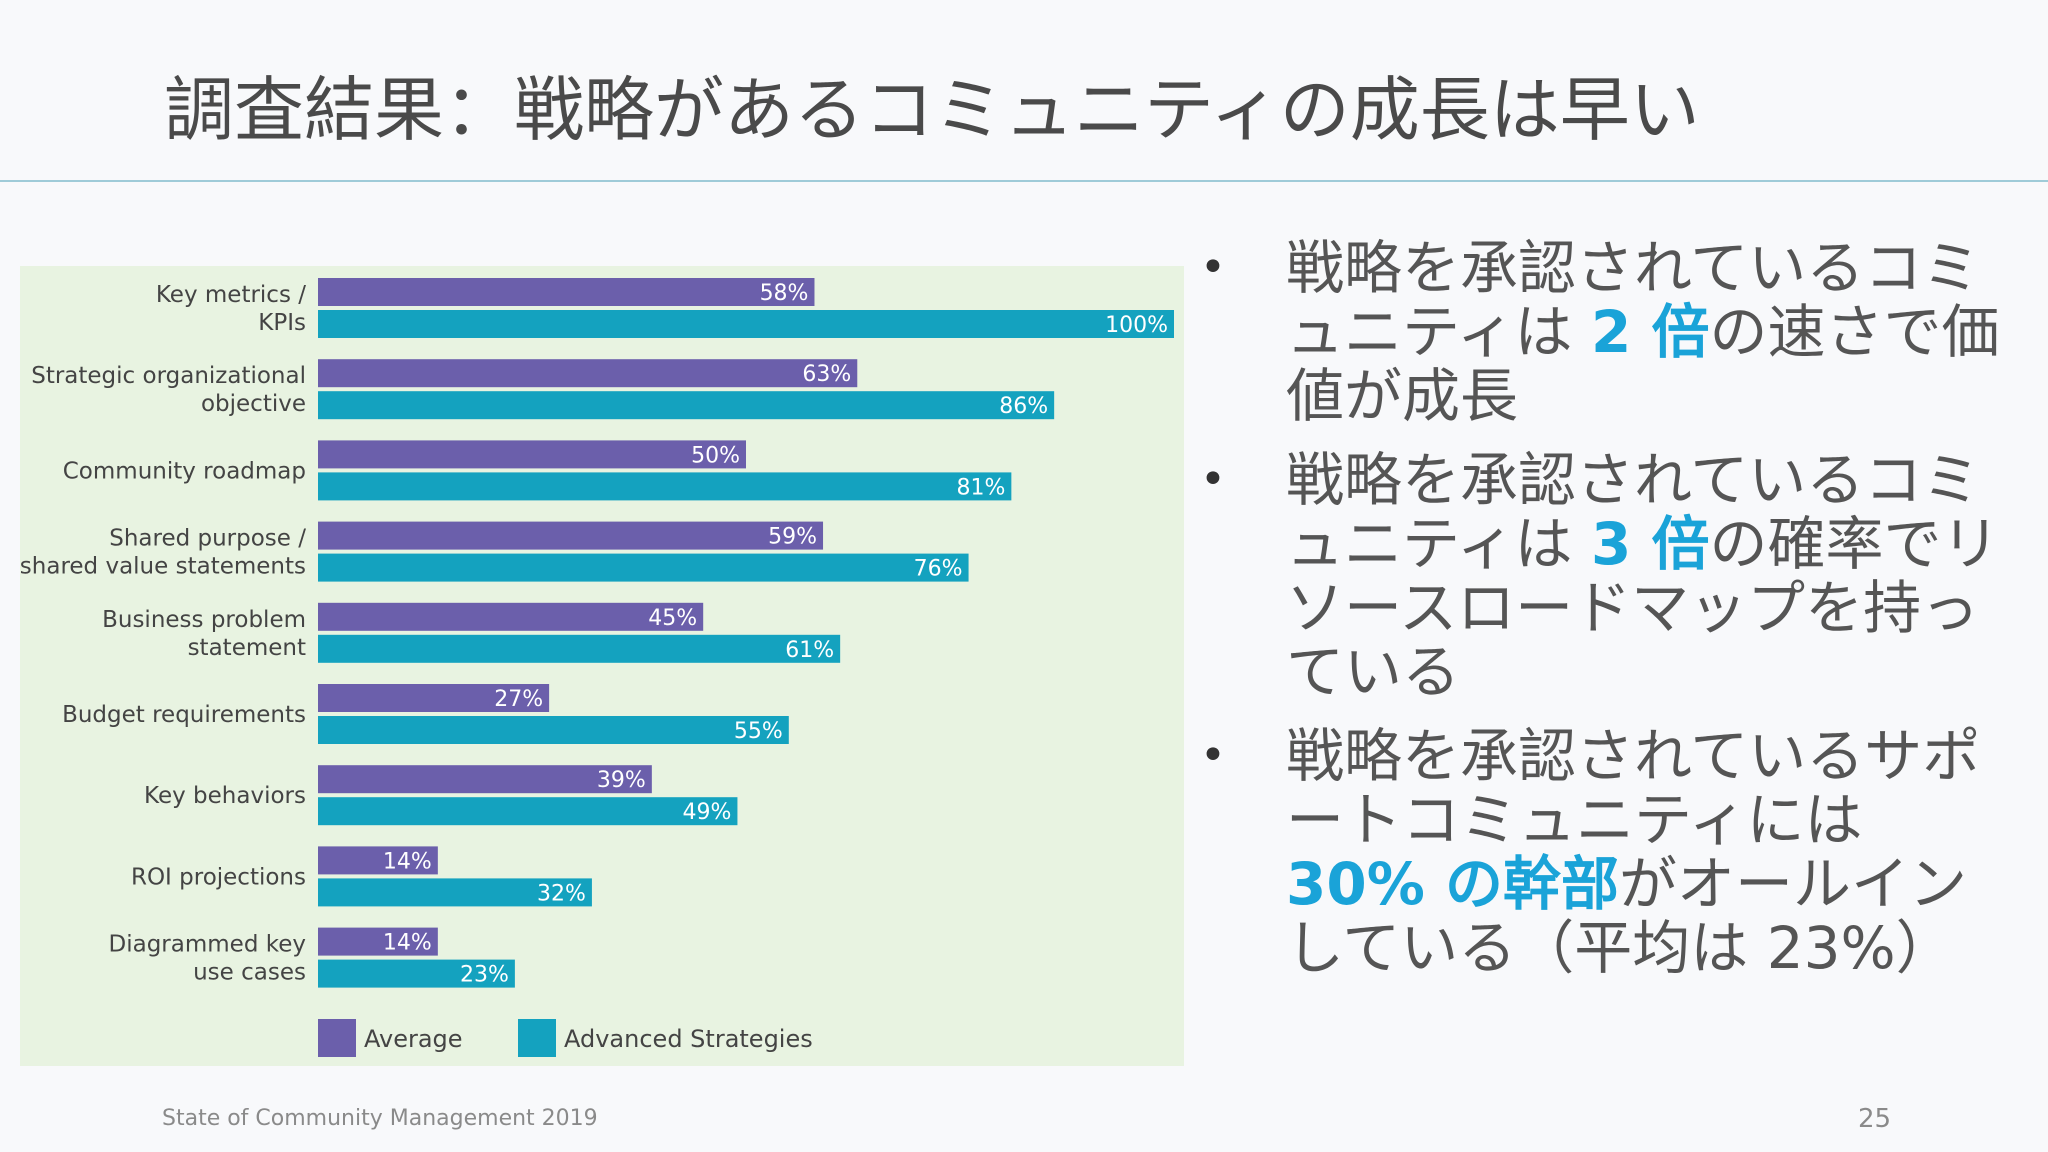 This screenshot has height=1152, width=2048. I want to click on category-label: Strategic organizational objective, so click(168, 390).